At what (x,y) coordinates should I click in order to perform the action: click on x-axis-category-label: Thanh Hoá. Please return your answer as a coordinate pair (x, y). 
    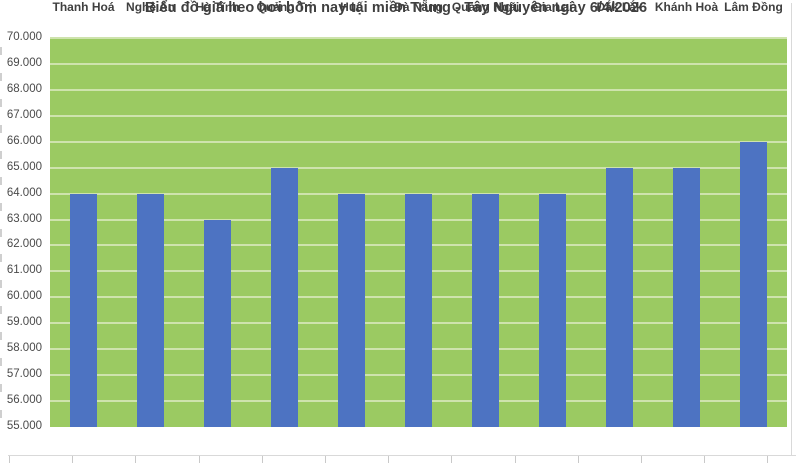
    Looking at the image, I should click on (83, 7).